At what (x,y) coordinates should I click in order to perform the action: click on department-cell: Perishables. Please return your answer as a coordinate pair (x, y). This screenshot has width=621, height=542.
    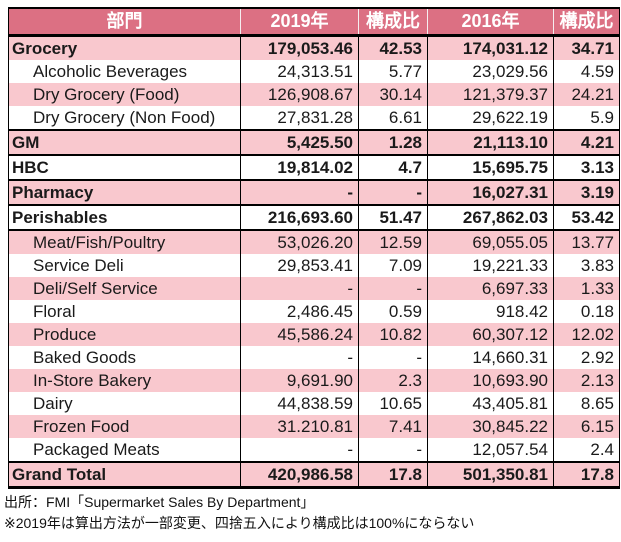
    Looking at the image, I should click on (124, 217).